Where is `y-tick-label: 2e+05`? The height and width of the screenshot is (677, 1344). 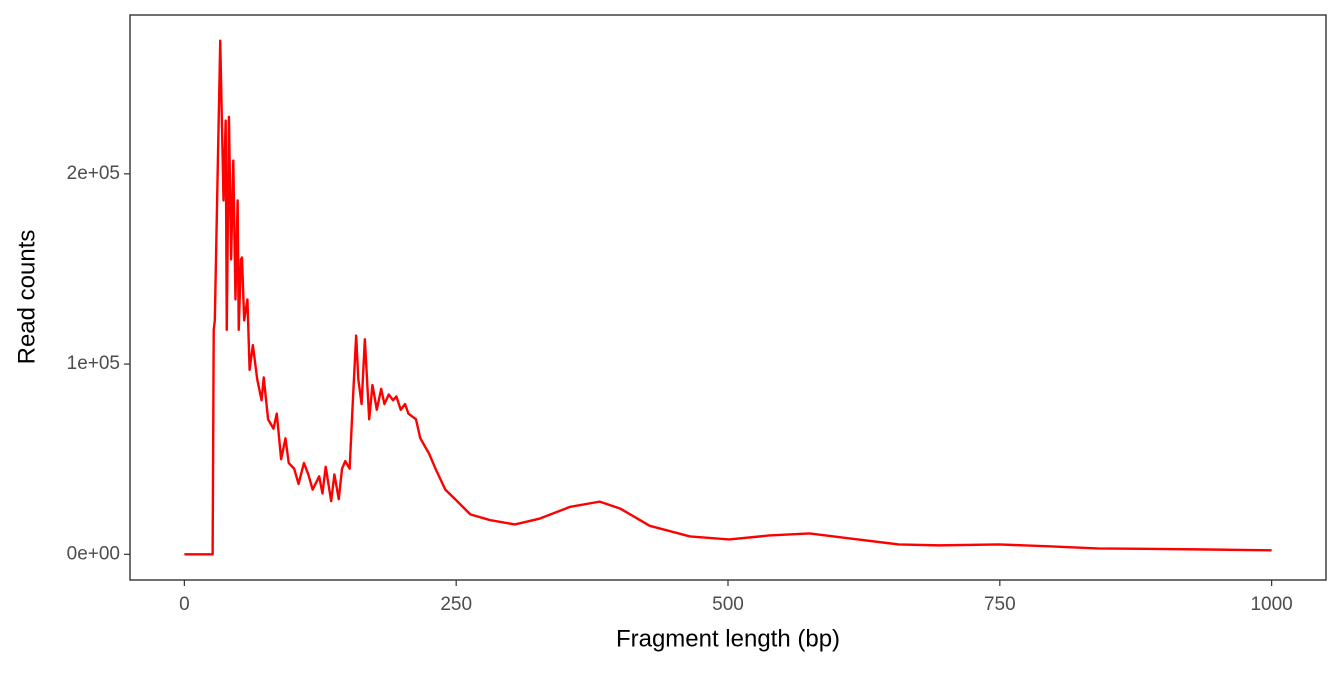 y-tick-label: 2e+05 is located at coordinates (93, 173).